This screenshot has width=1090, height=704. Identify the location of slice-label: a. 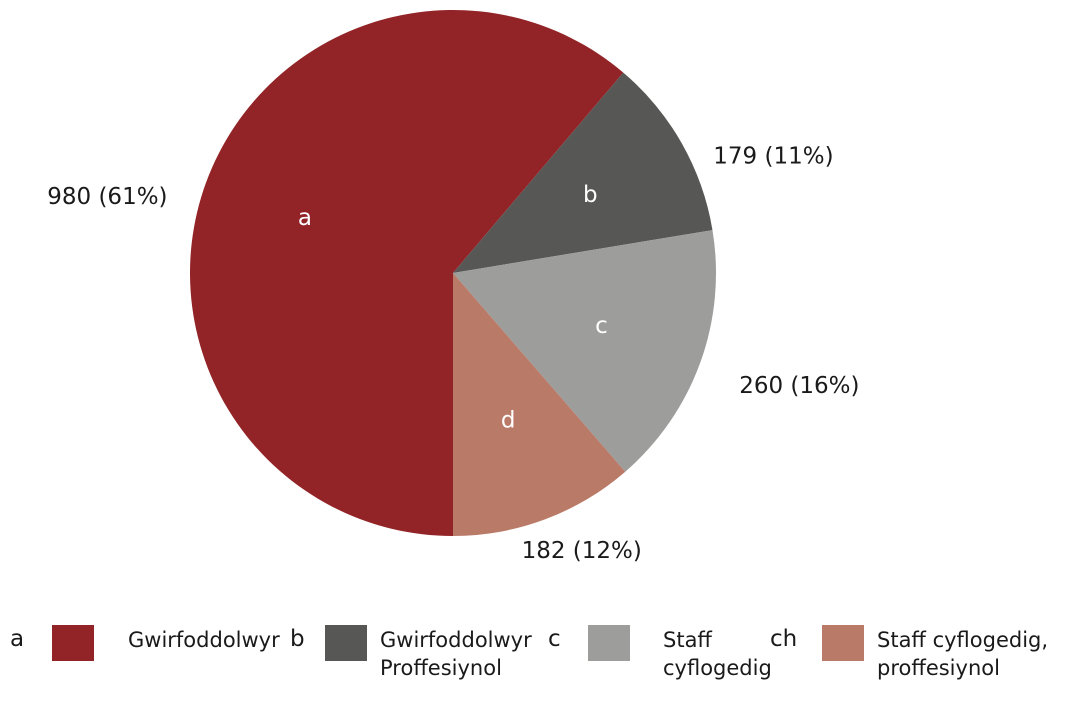
(305, 218).